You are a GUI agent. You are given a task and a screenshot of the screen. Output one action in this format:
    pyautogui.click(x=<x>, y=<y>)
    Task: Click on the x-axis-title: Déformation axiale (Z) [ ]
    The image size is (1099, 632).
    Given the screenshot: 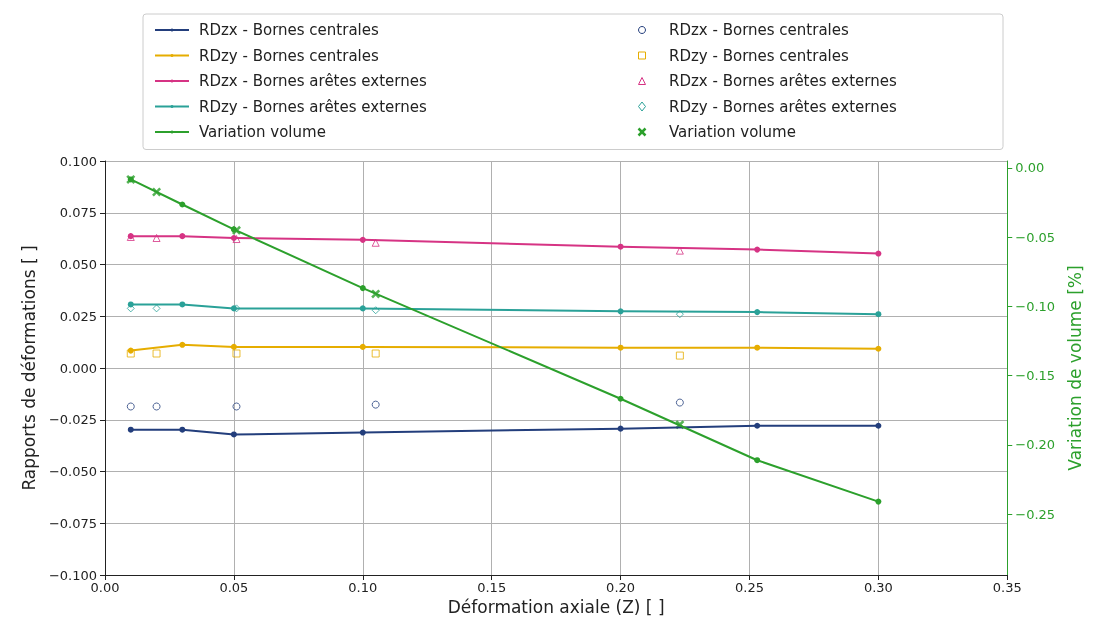 What is the action you would take?
    pyautogui.click(x=556, y=607)
    